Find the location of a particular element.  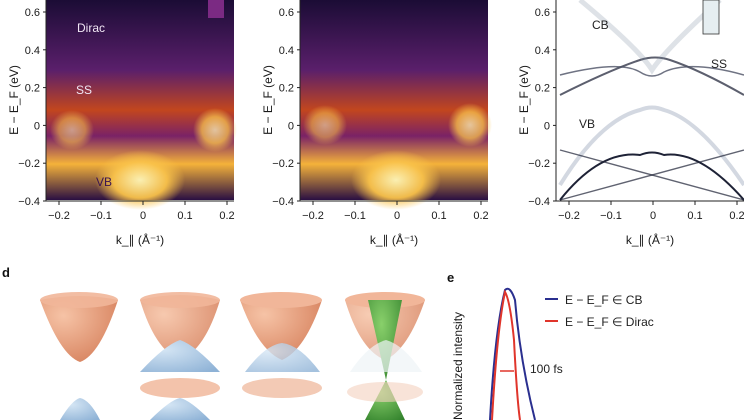

y-tick-label-1: 0.6 is located at coordinates (32, 13).